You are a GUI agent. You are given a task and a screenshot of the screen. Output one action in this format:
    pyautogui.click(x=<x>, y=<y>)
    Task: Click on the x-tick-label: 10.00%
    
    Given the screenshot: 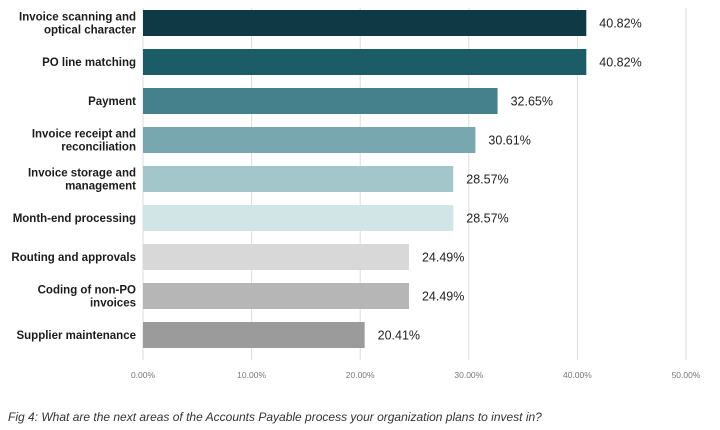 What is the action you would take?
    pyautogui.click(x=251, y=375)
    